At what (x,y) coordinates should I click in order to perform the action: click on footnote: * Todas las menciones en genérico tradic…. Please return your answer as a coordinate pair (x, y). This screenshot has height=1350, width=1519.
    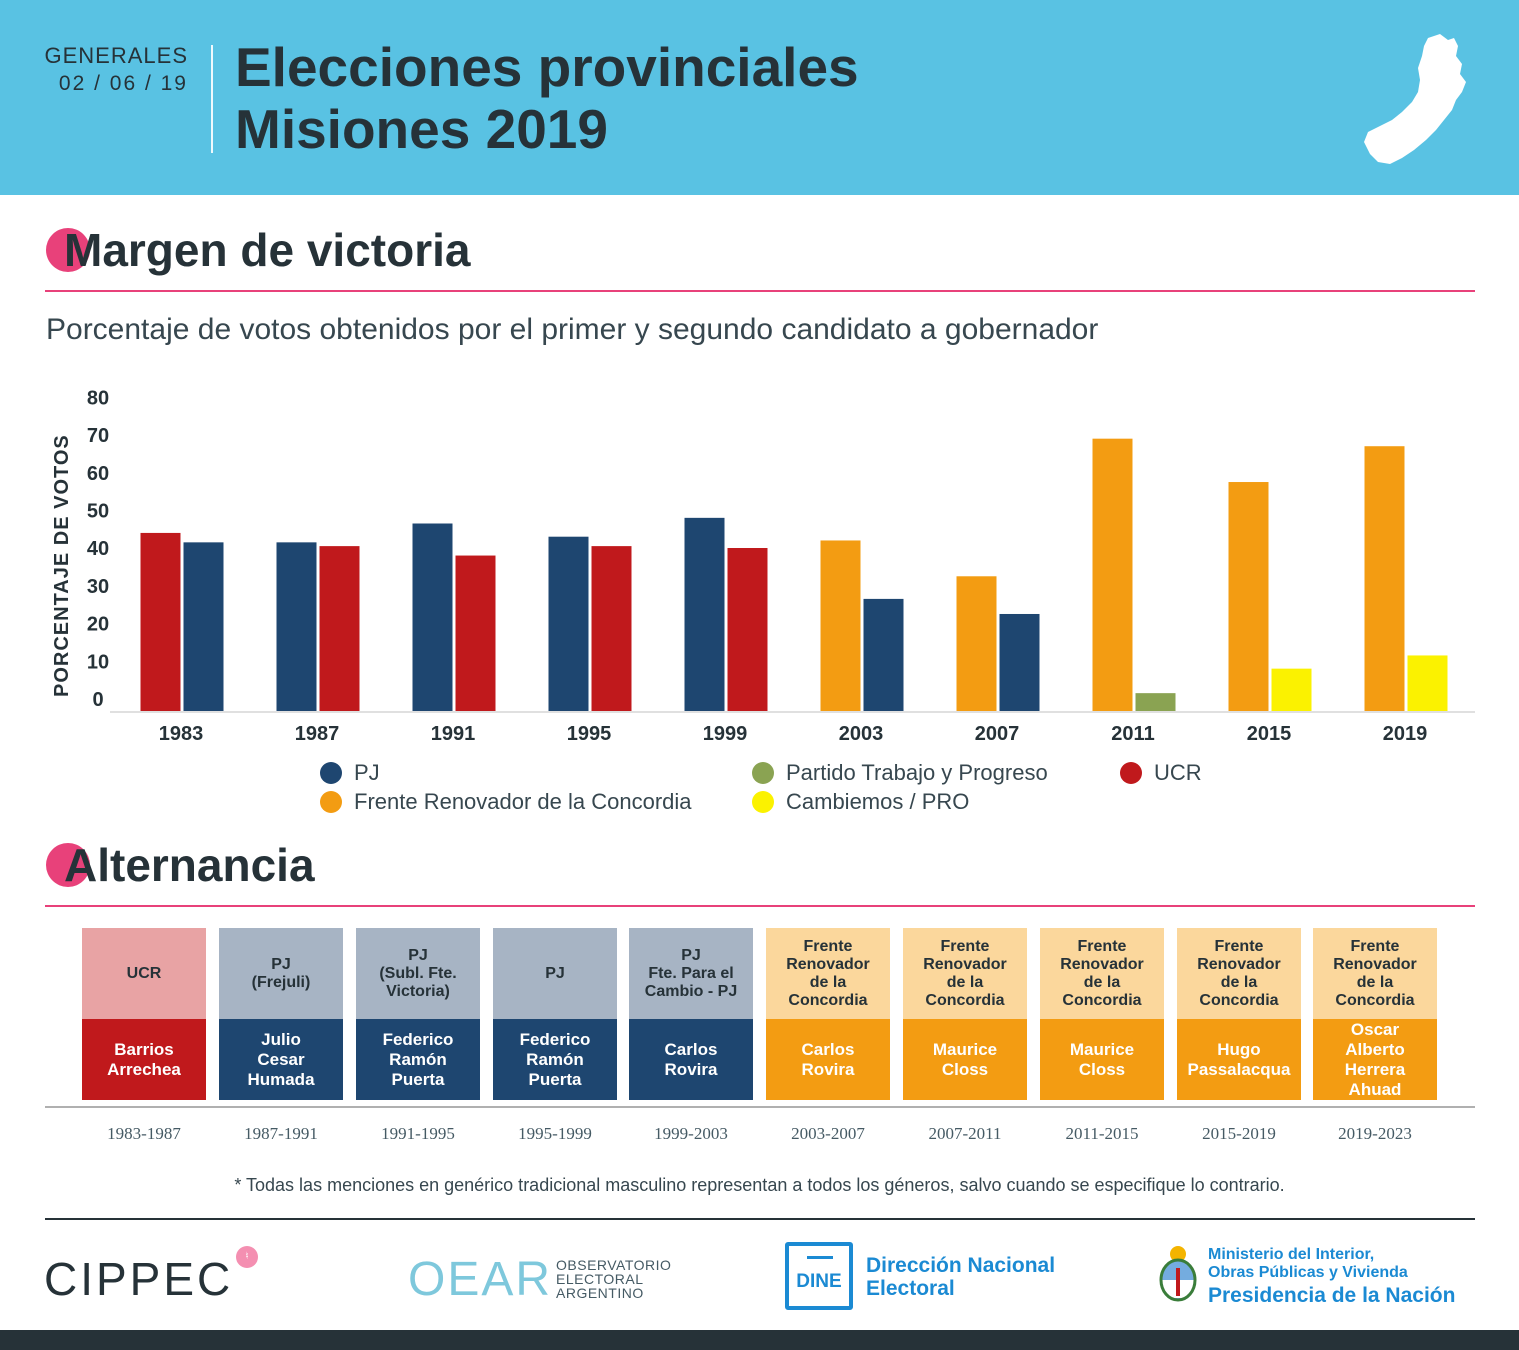
    Looking at the image, I should click on (759, 1185).